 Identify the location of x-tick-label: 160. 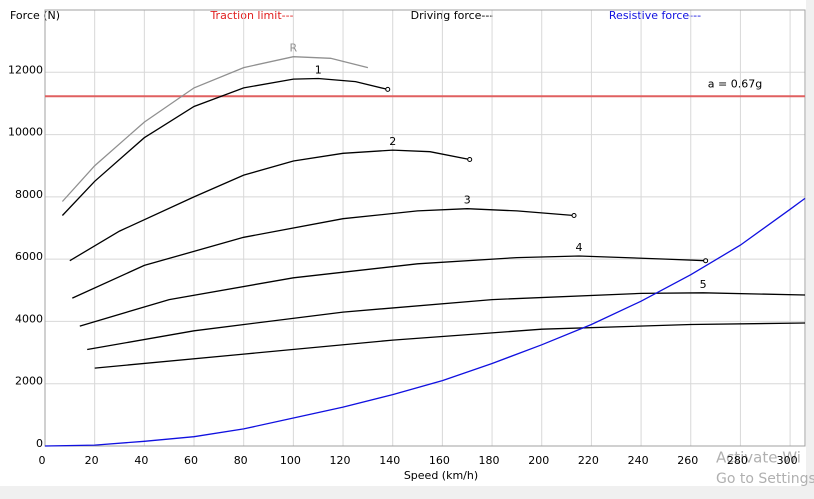
(439, 460).